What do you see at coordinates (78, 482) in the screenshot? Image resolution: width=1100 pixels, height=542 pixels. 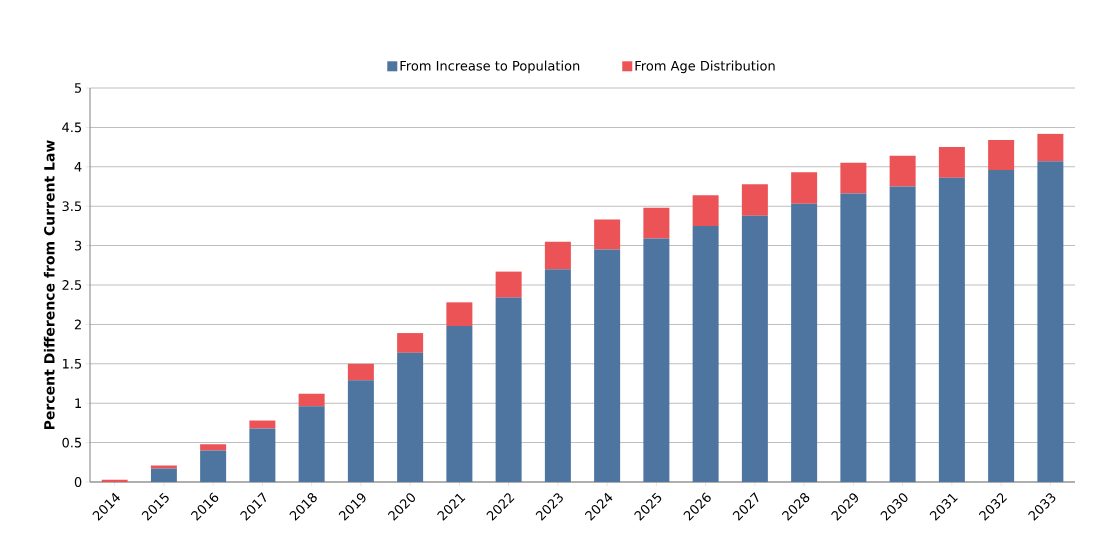 I see `y-tick-label: 0` at bounding box center [78, 482].